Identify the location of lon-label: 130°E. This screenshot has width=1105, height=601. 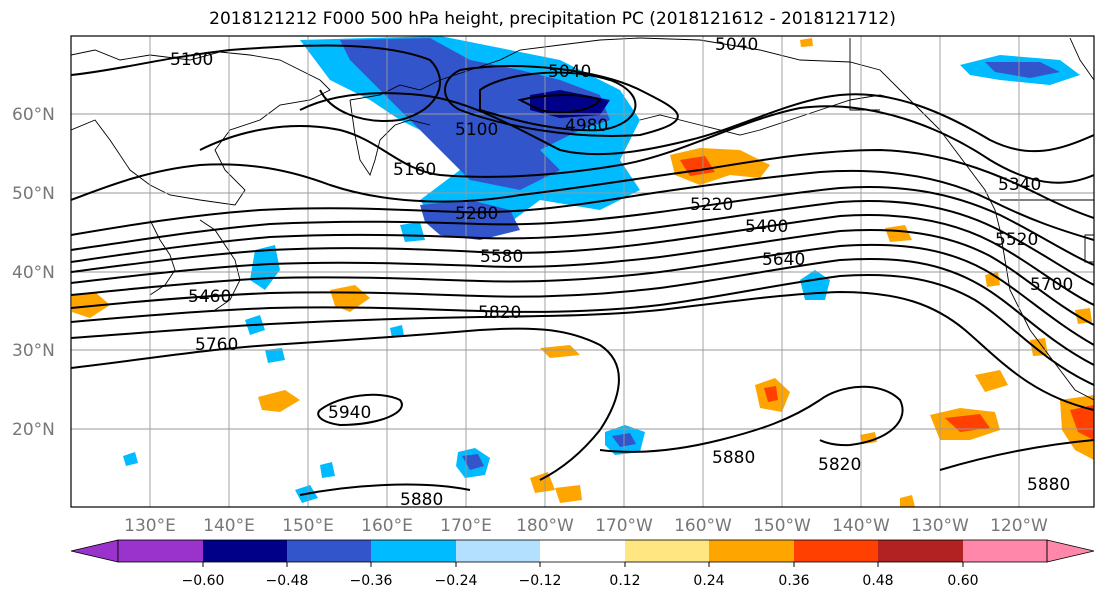
(150, 526).